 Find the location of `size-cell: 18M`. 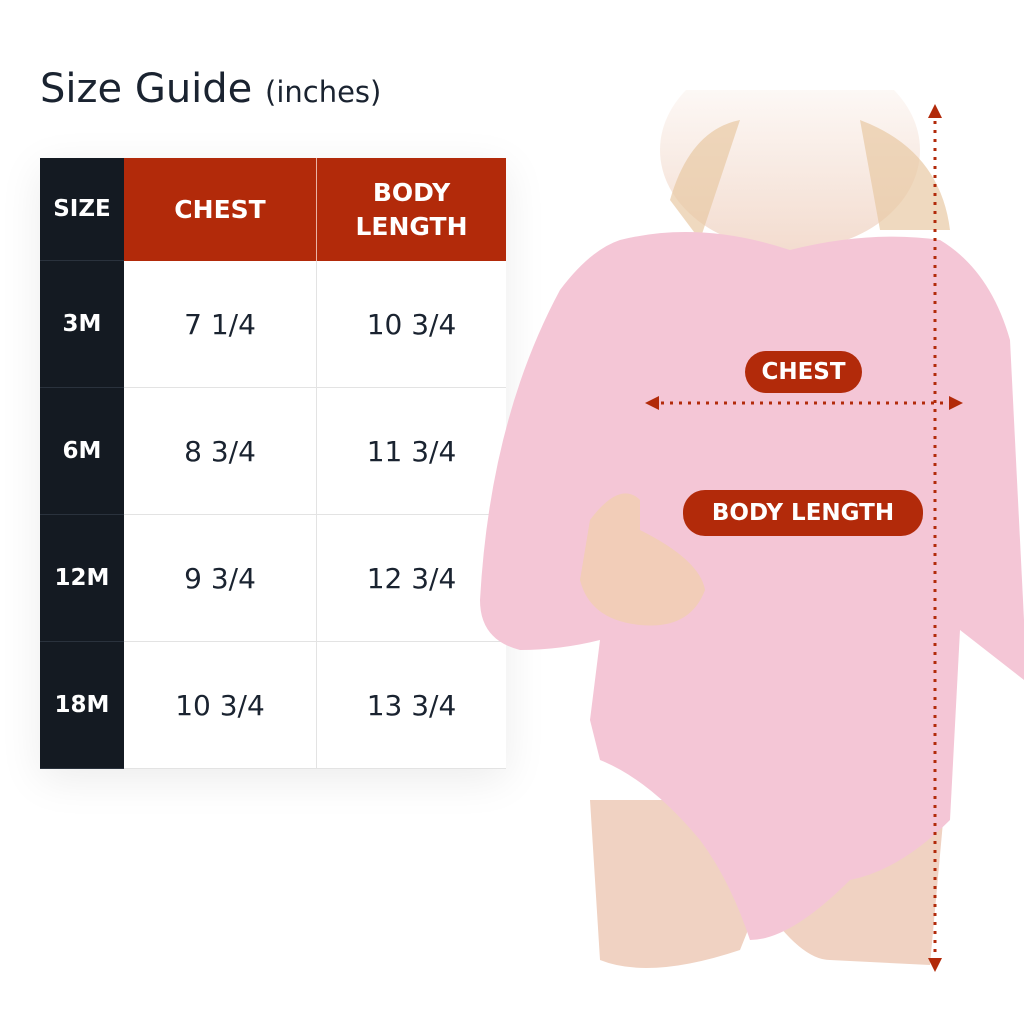

size-cell: 18M is located at coordinates (82, 705).